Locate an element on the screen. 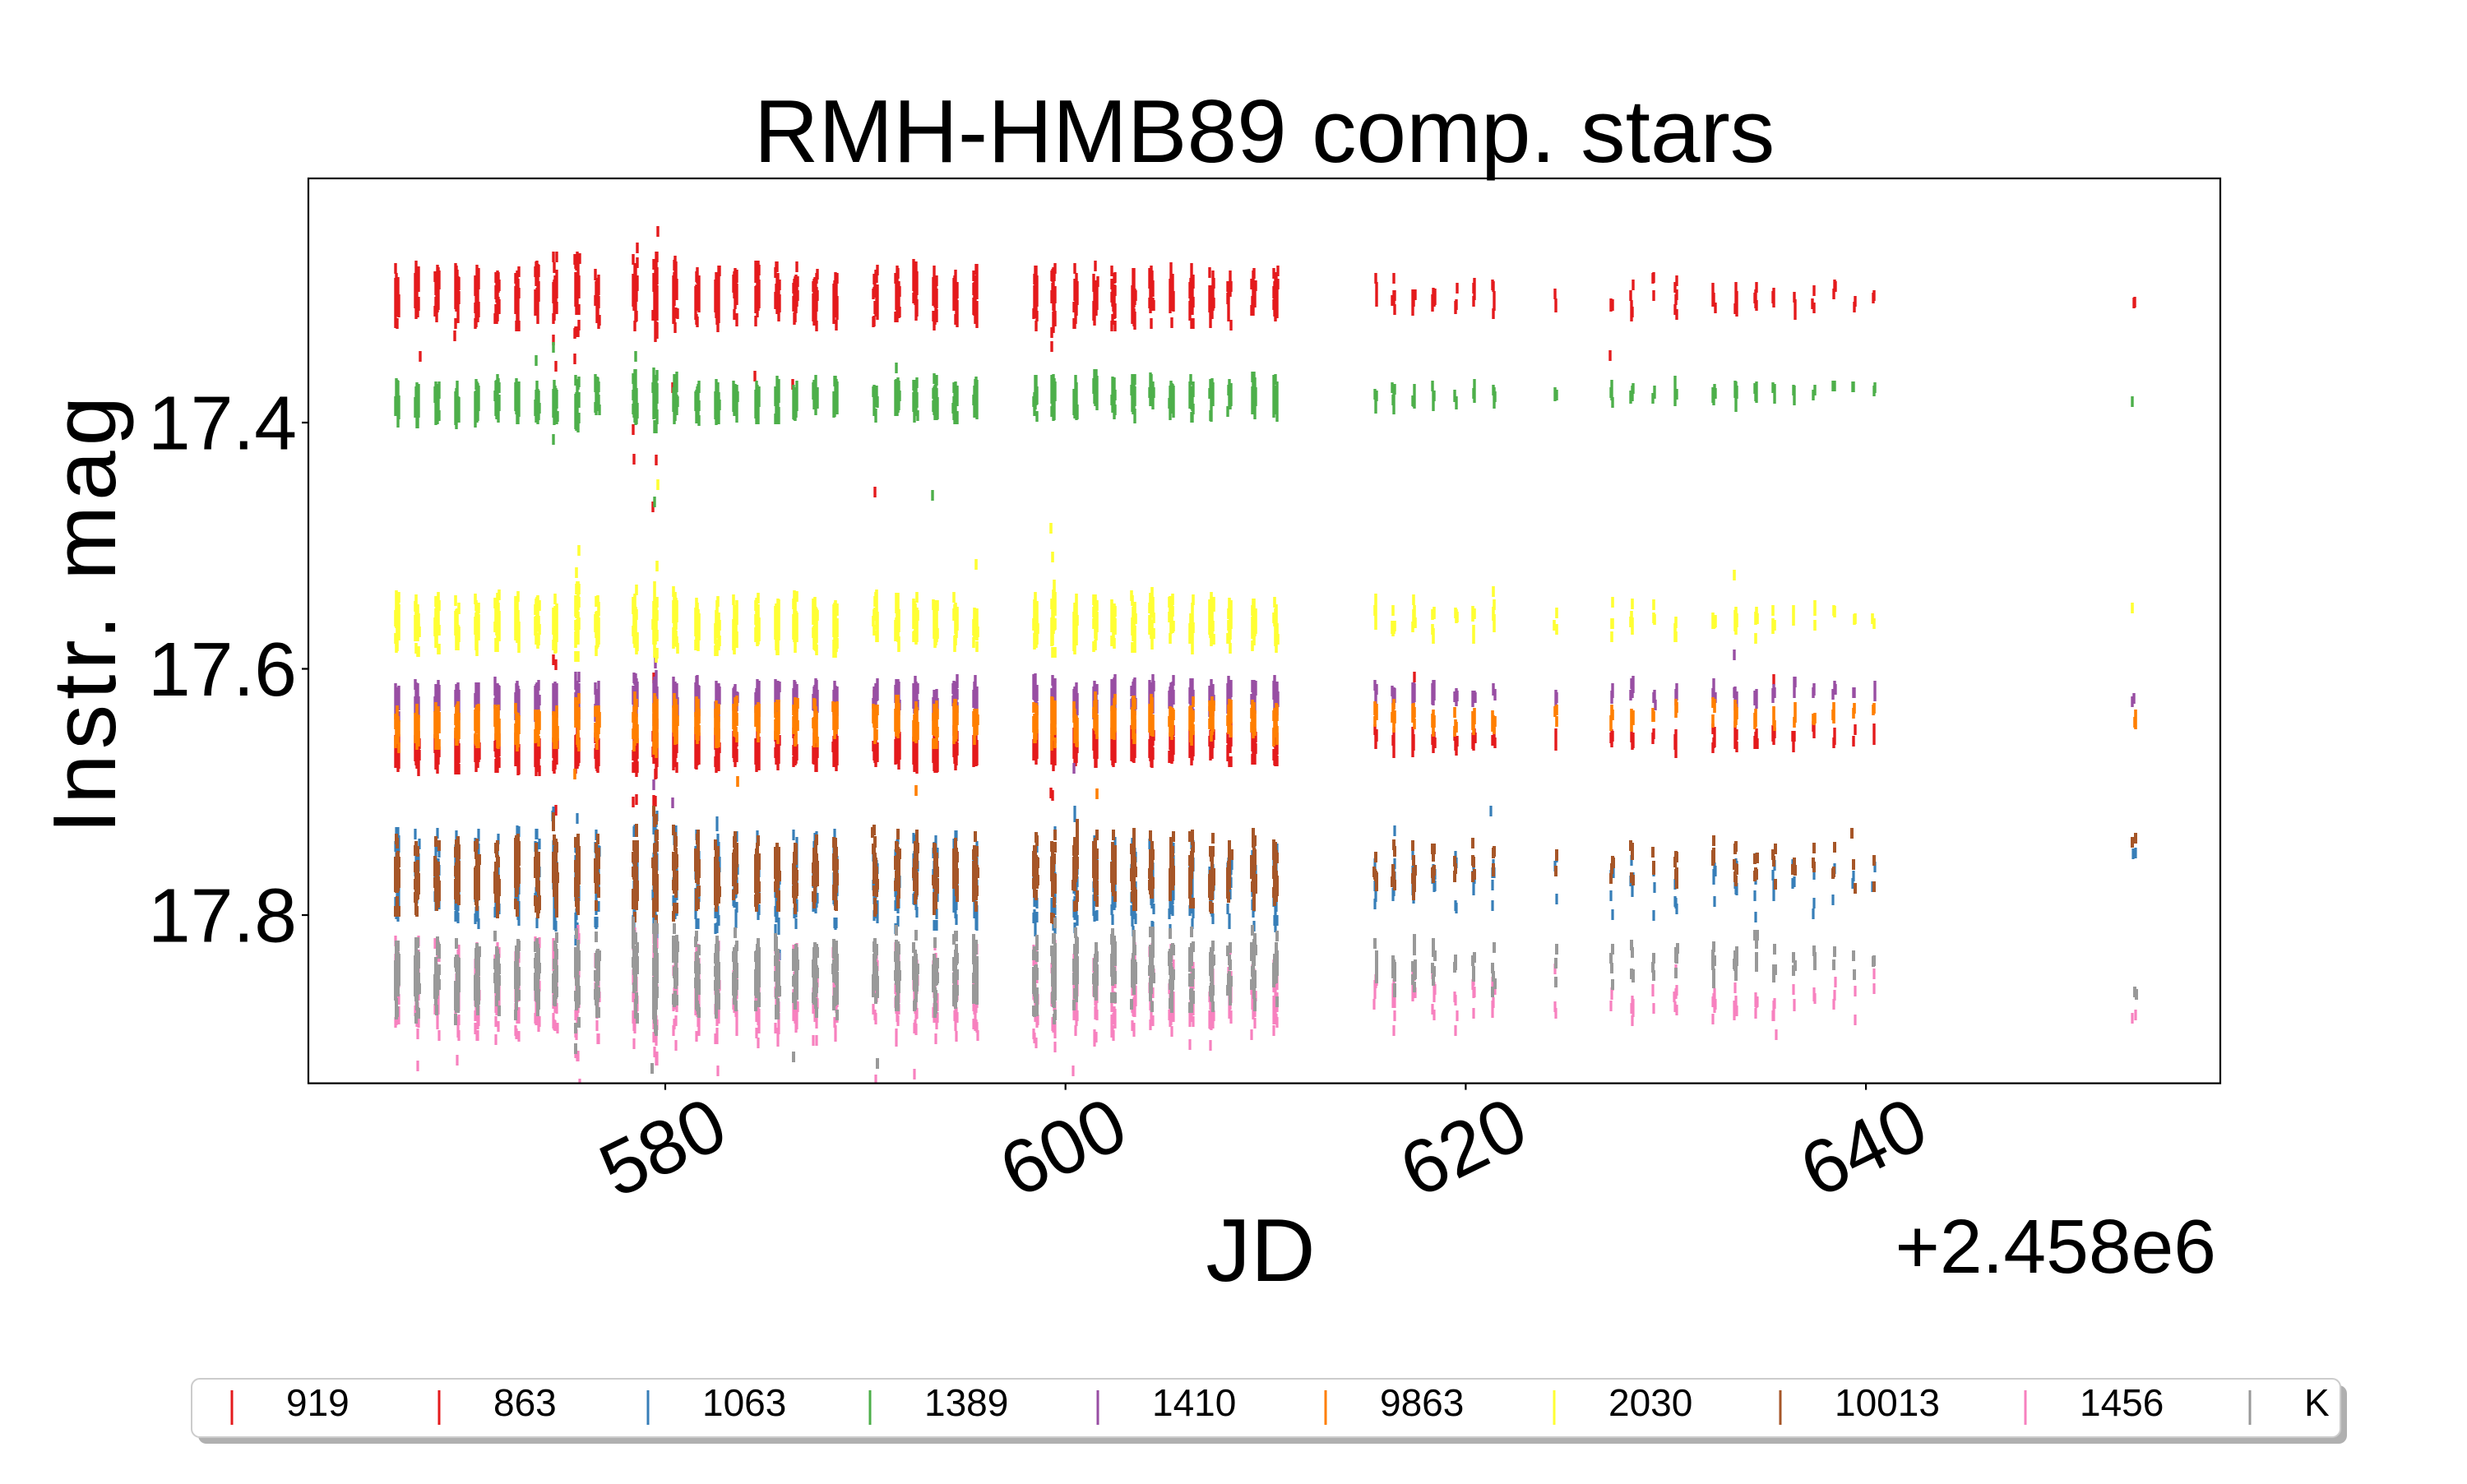 The image size is (2467, 1484). svg-text: 1456 is located at coordinates (2122, 1403).